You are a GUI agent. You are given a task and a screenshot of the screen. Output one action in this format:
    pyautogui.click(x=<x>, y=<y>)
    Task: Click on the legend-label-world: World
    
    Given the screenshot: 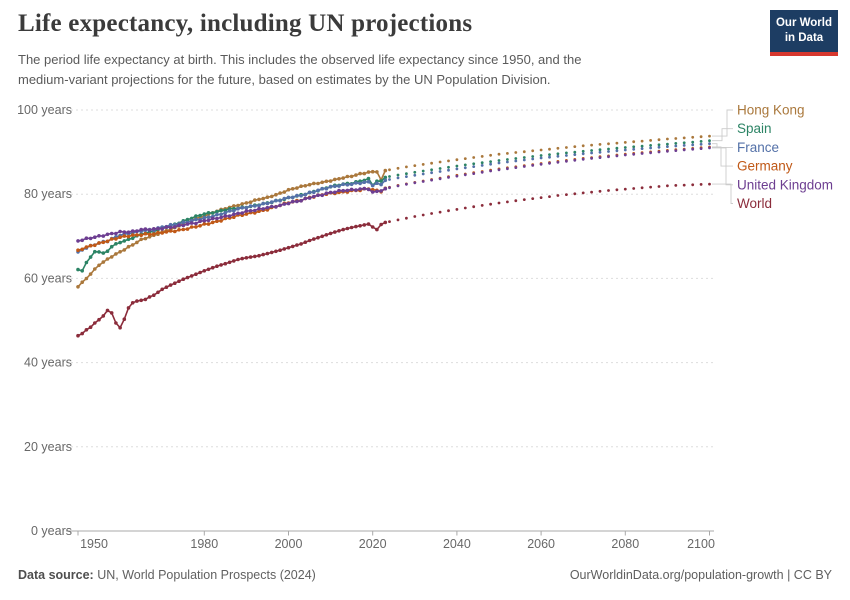 What is the action you would take?
    pyautogui.click(x=754, y=203)
    